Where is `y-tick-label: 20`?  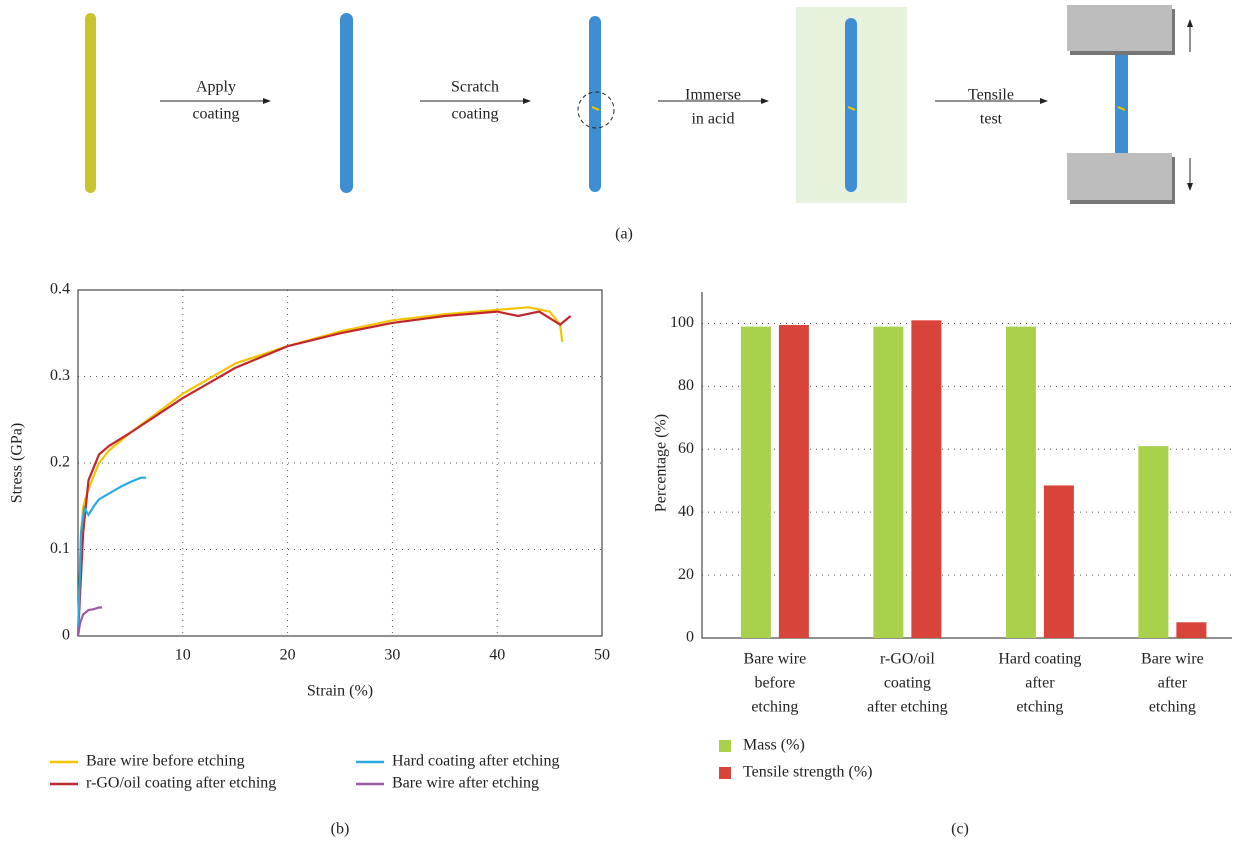 y-tick-label: 20 is located at coordinates (686, 574).